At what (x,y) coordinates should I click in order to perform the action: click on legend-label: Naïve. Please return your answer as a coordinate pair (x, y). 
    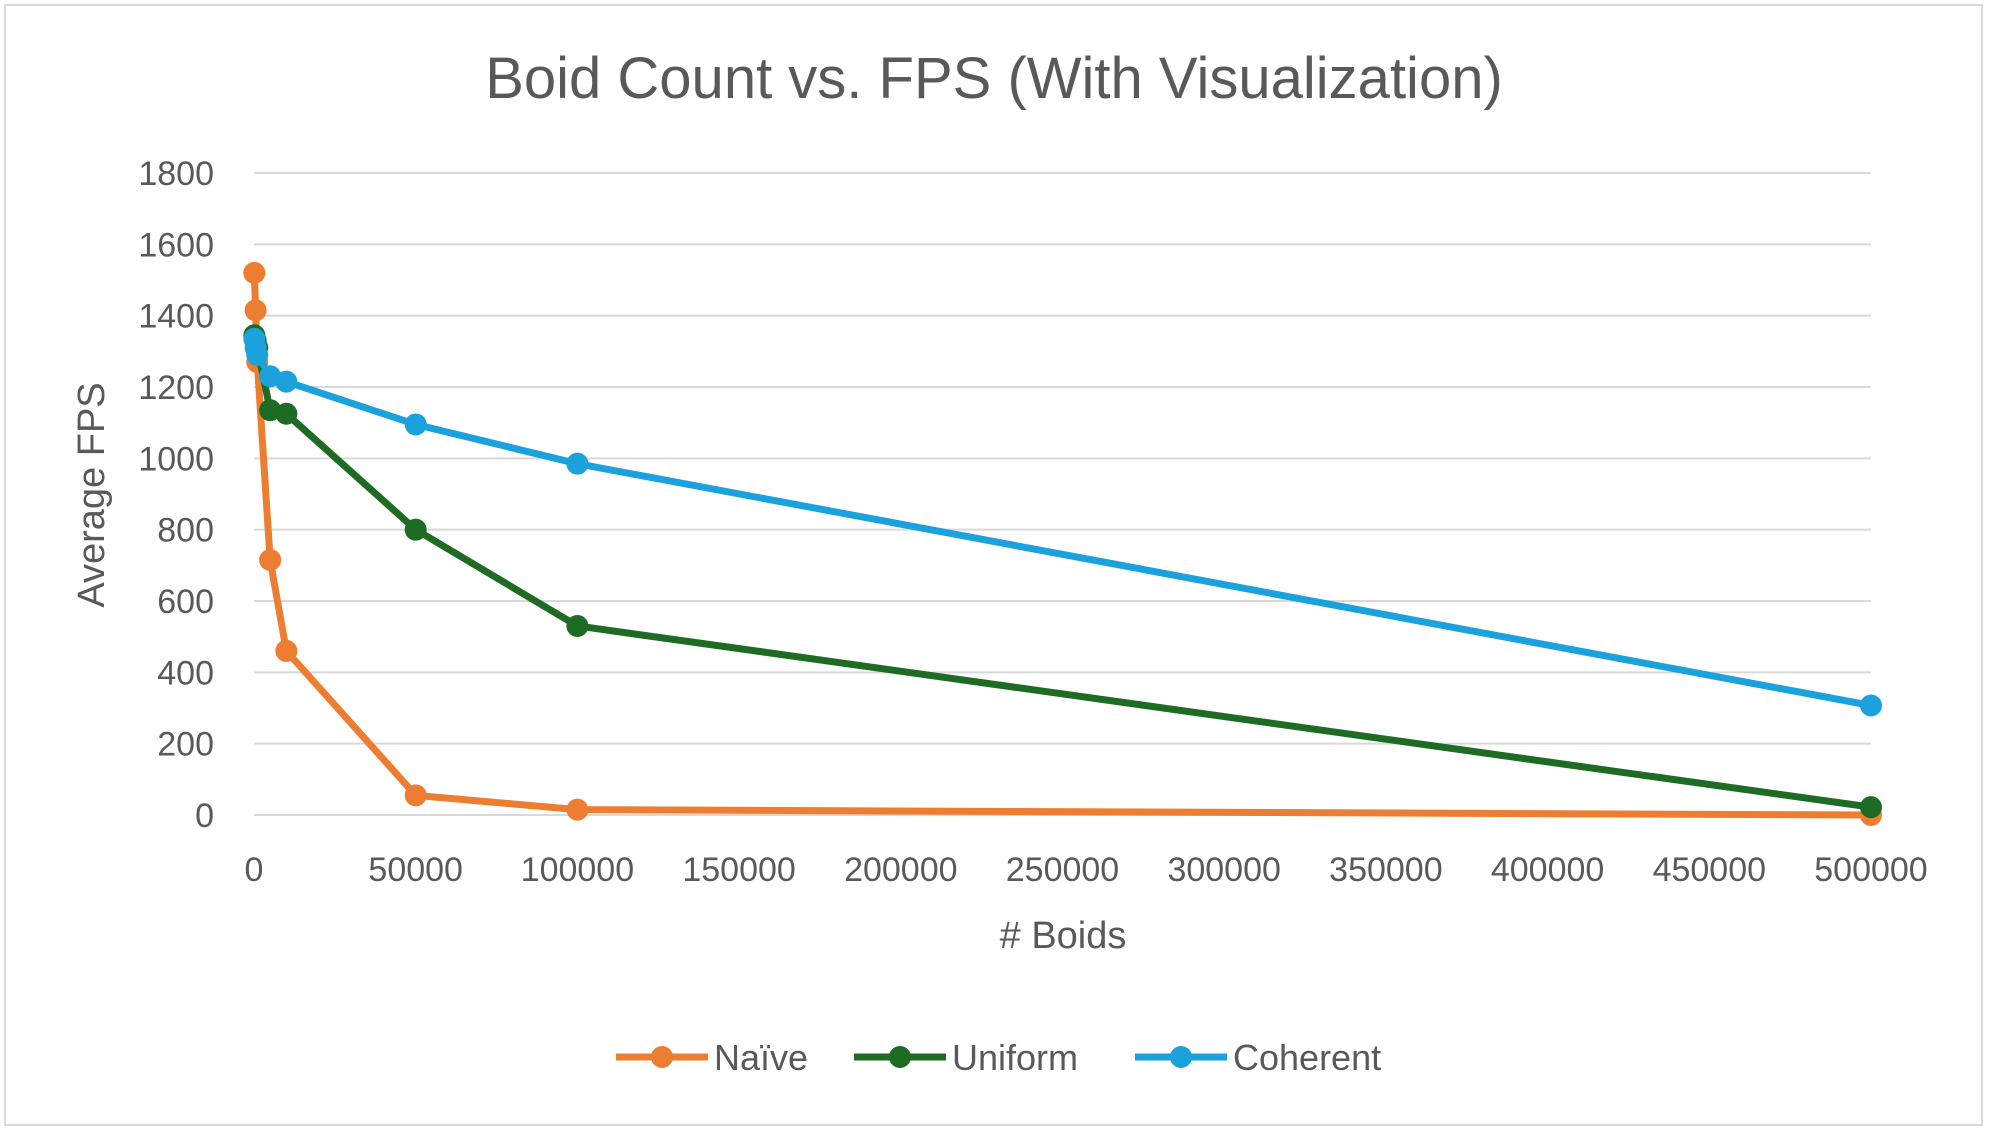
    Looking at the image, I should click on (761, 1057).